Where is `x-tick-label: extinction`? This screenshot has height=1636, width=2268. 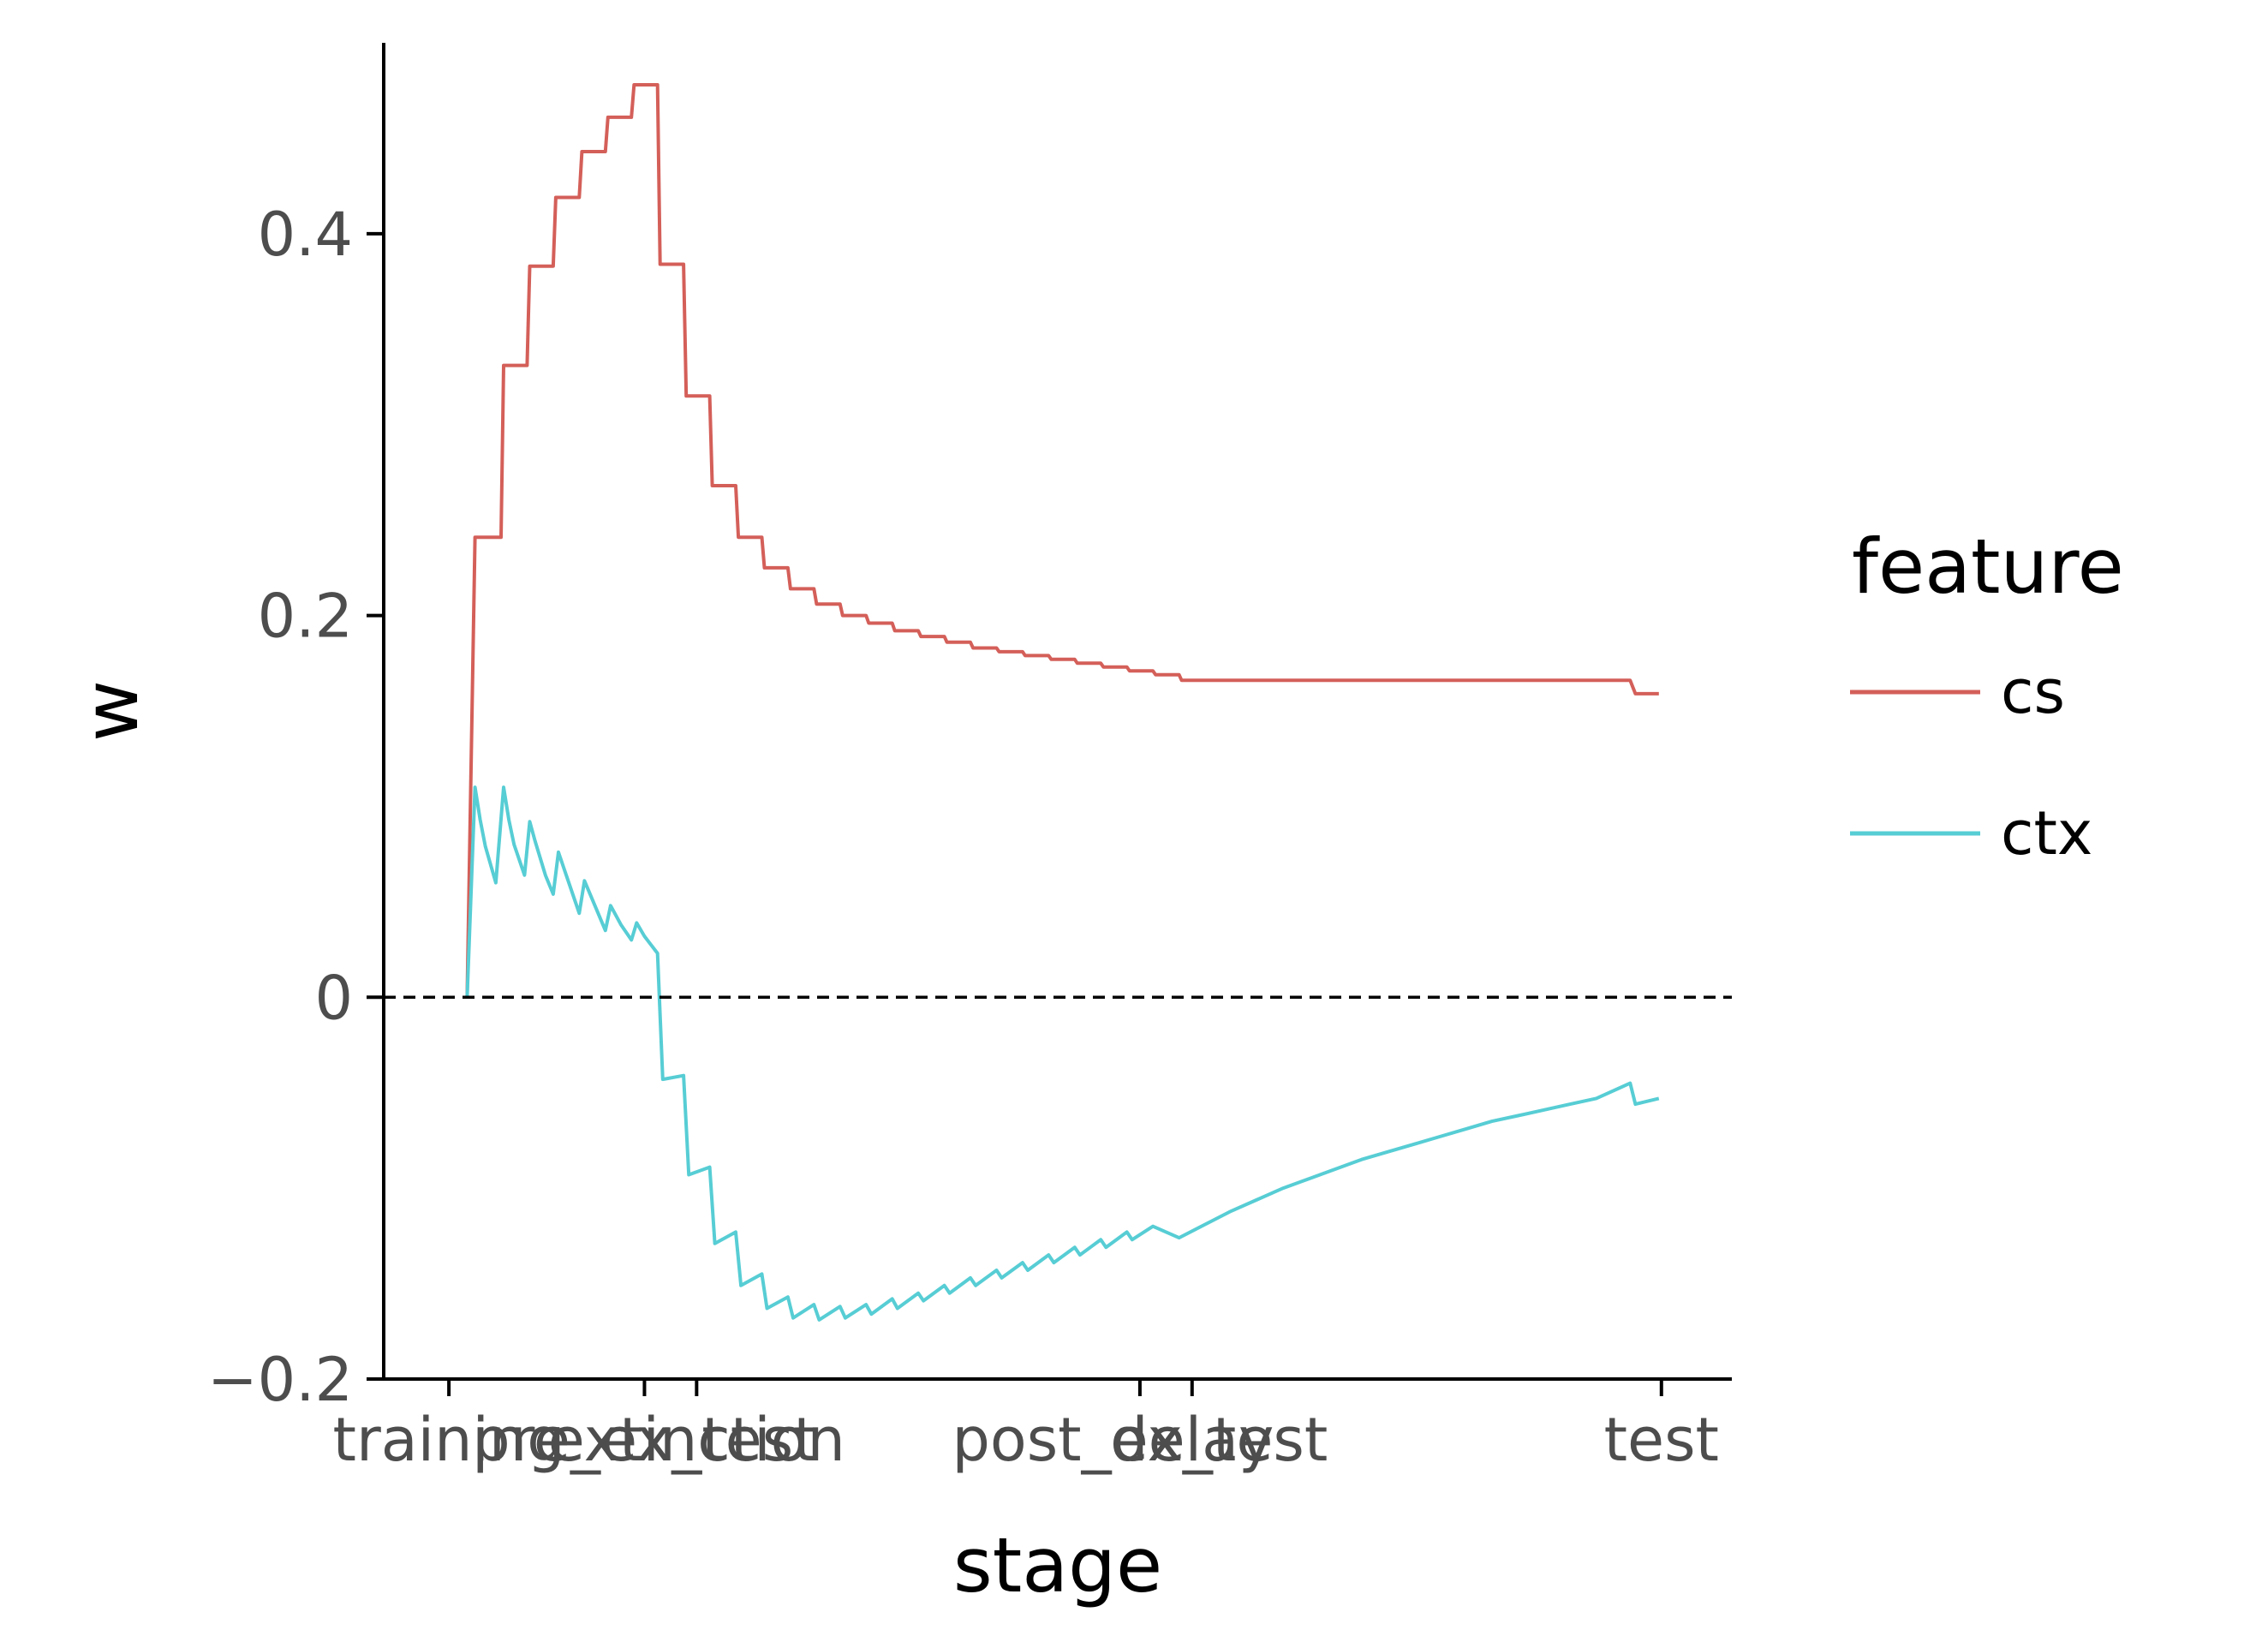
x-tick-label: extinction is located at coordinates (697, 1440).